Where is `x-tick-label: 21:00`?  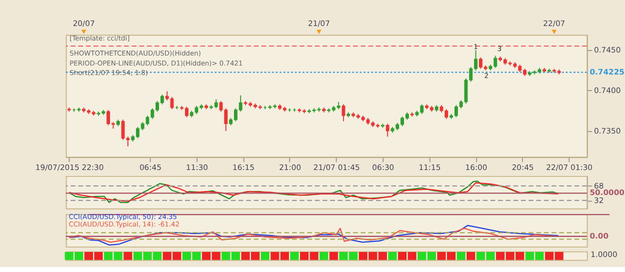
x-tick-label: 21:00 is located at coordinates (290, 167).